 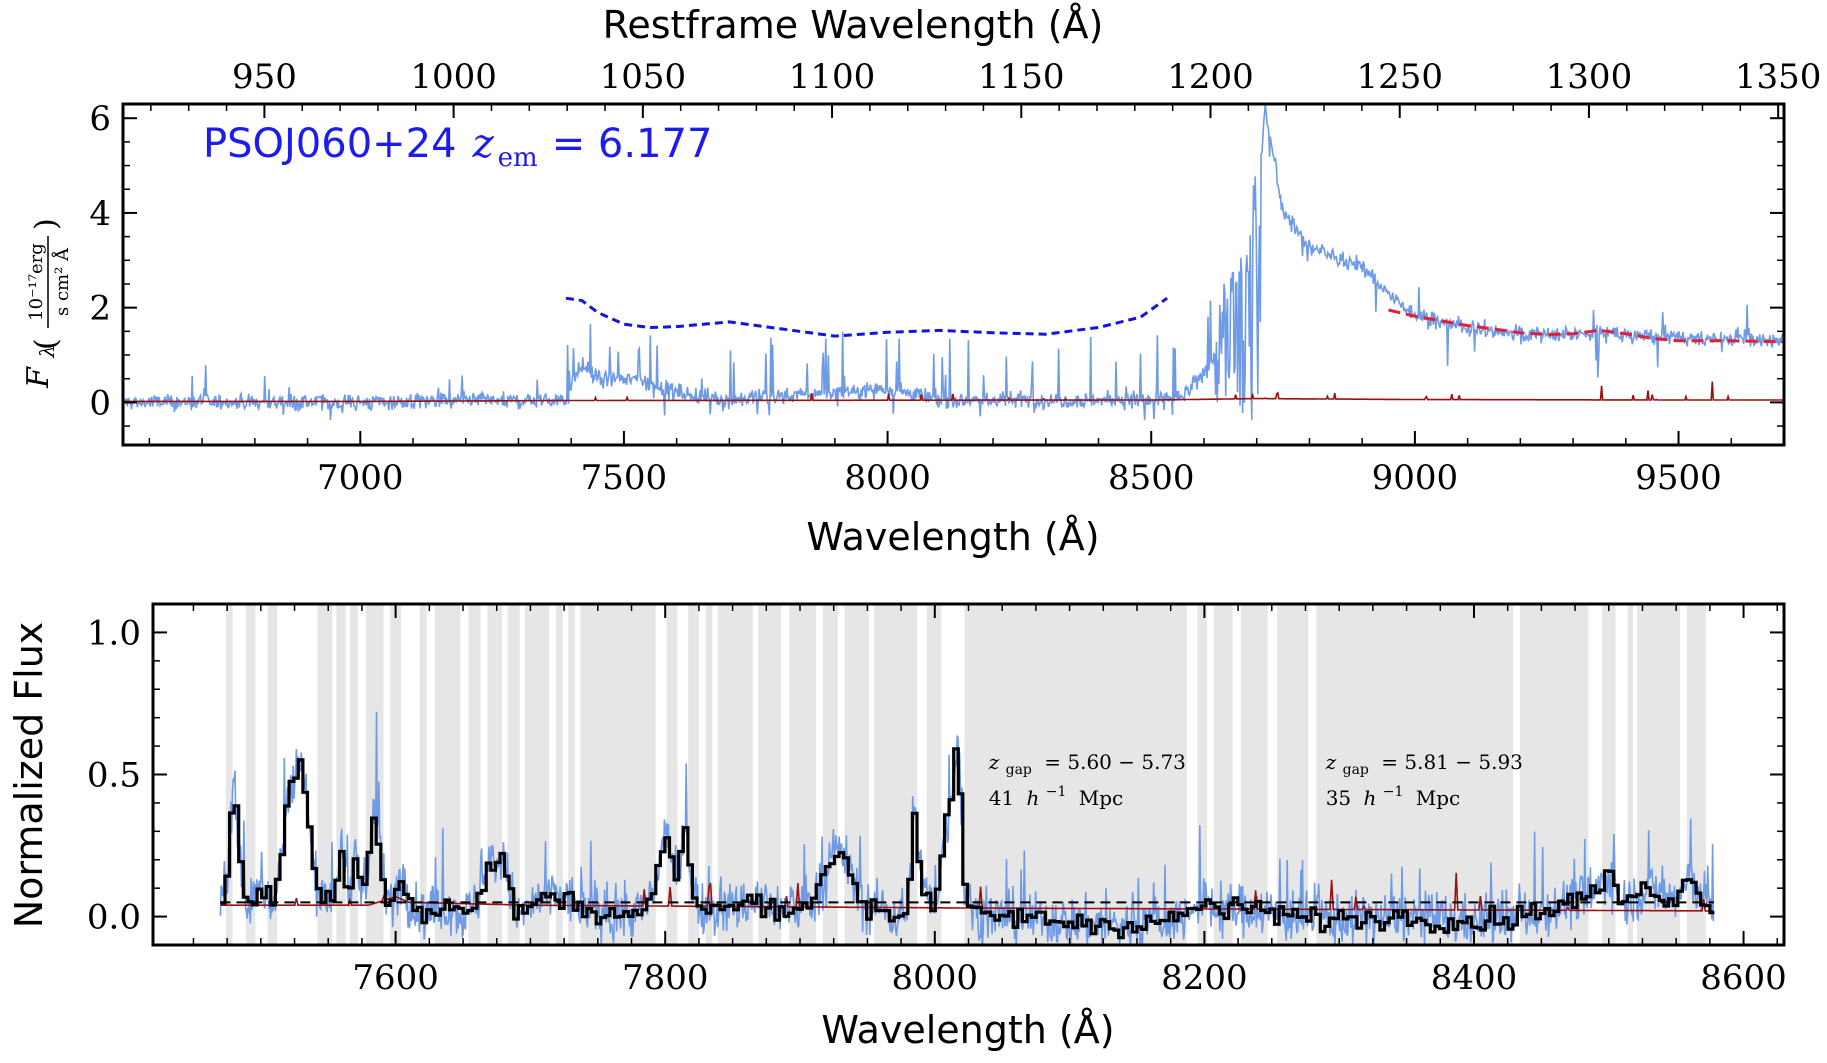 I want to click on bottom-xtick-label: 8400, so click(x=1474, y=978).